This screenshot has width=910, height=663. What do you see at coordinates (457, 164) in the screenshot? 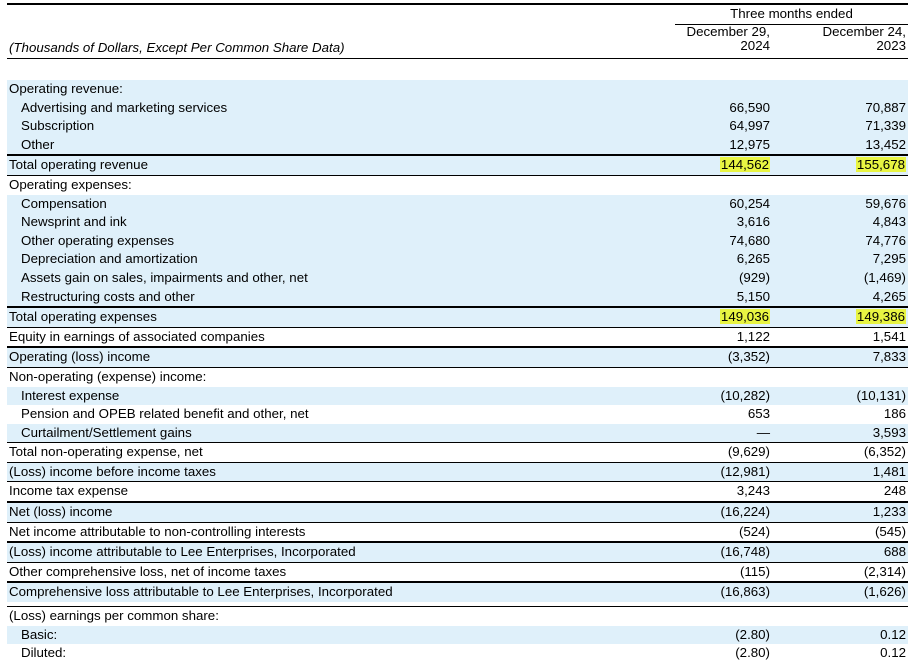
I see `table-row: Total operating revenue 144,562 155,678` at bounding box center [457, 164].